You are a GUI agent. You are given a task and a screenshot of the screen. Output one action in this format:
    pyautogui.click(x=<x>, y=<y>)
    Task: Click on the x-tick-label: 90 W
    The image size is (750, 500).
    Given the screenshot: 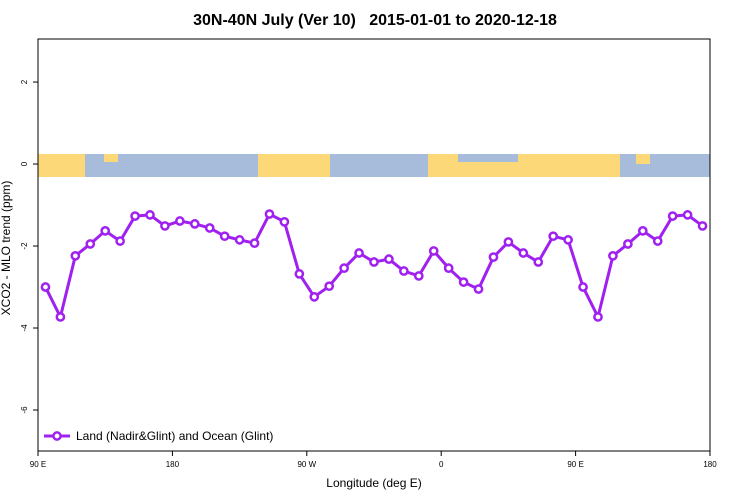 What is the action you would take?
    pyautogui.click(x=306, y=464)
    